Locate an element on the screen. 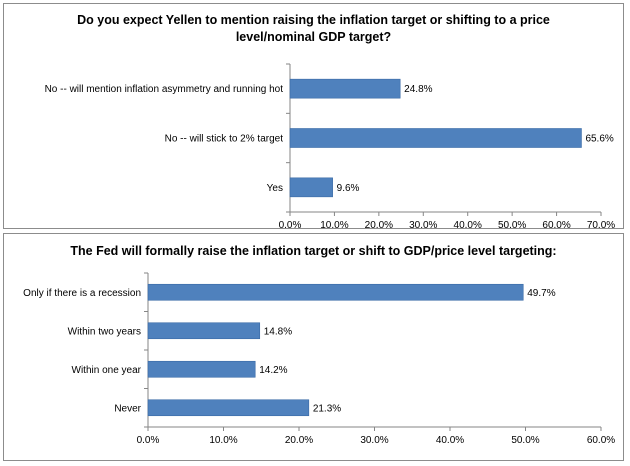 Image resolution: width=630 pixels, height=466 pixels. data-label: 49.7% is located at coordinates (541, 293).